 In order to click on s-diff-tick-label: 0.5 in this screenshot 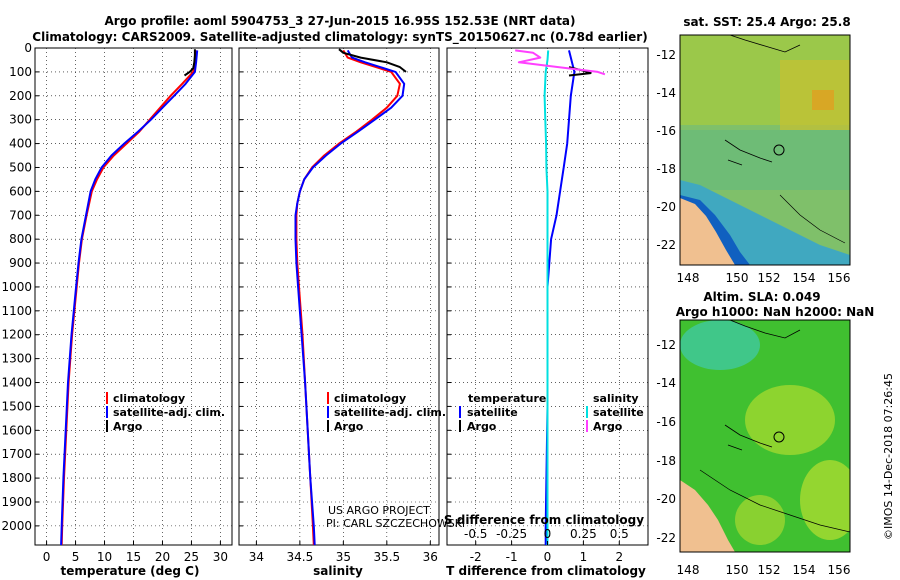, I will do `click(619, 534)`.